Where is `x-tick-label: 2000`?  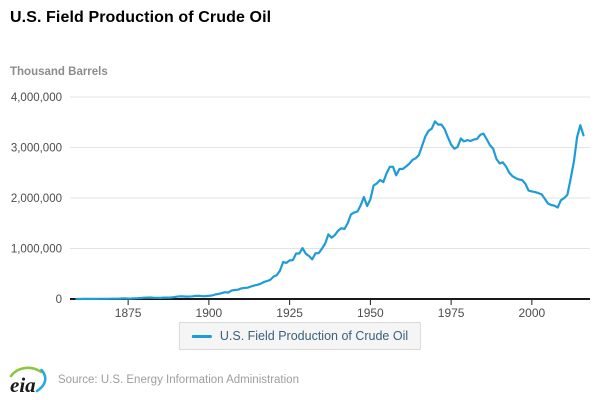 x-tick-label: 2000 is located at coordinates (532, 313).